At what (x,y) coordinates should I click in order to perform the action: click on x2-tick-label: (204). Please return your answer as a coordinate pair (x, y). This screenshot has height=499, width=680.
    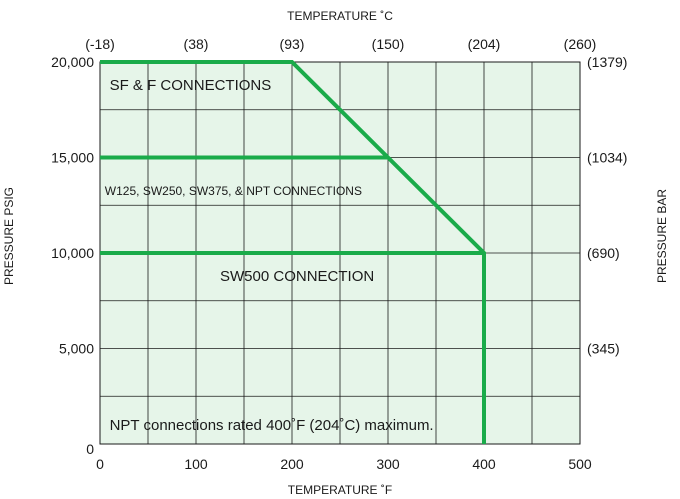
    Looking at the image, I should click on (484, 44).